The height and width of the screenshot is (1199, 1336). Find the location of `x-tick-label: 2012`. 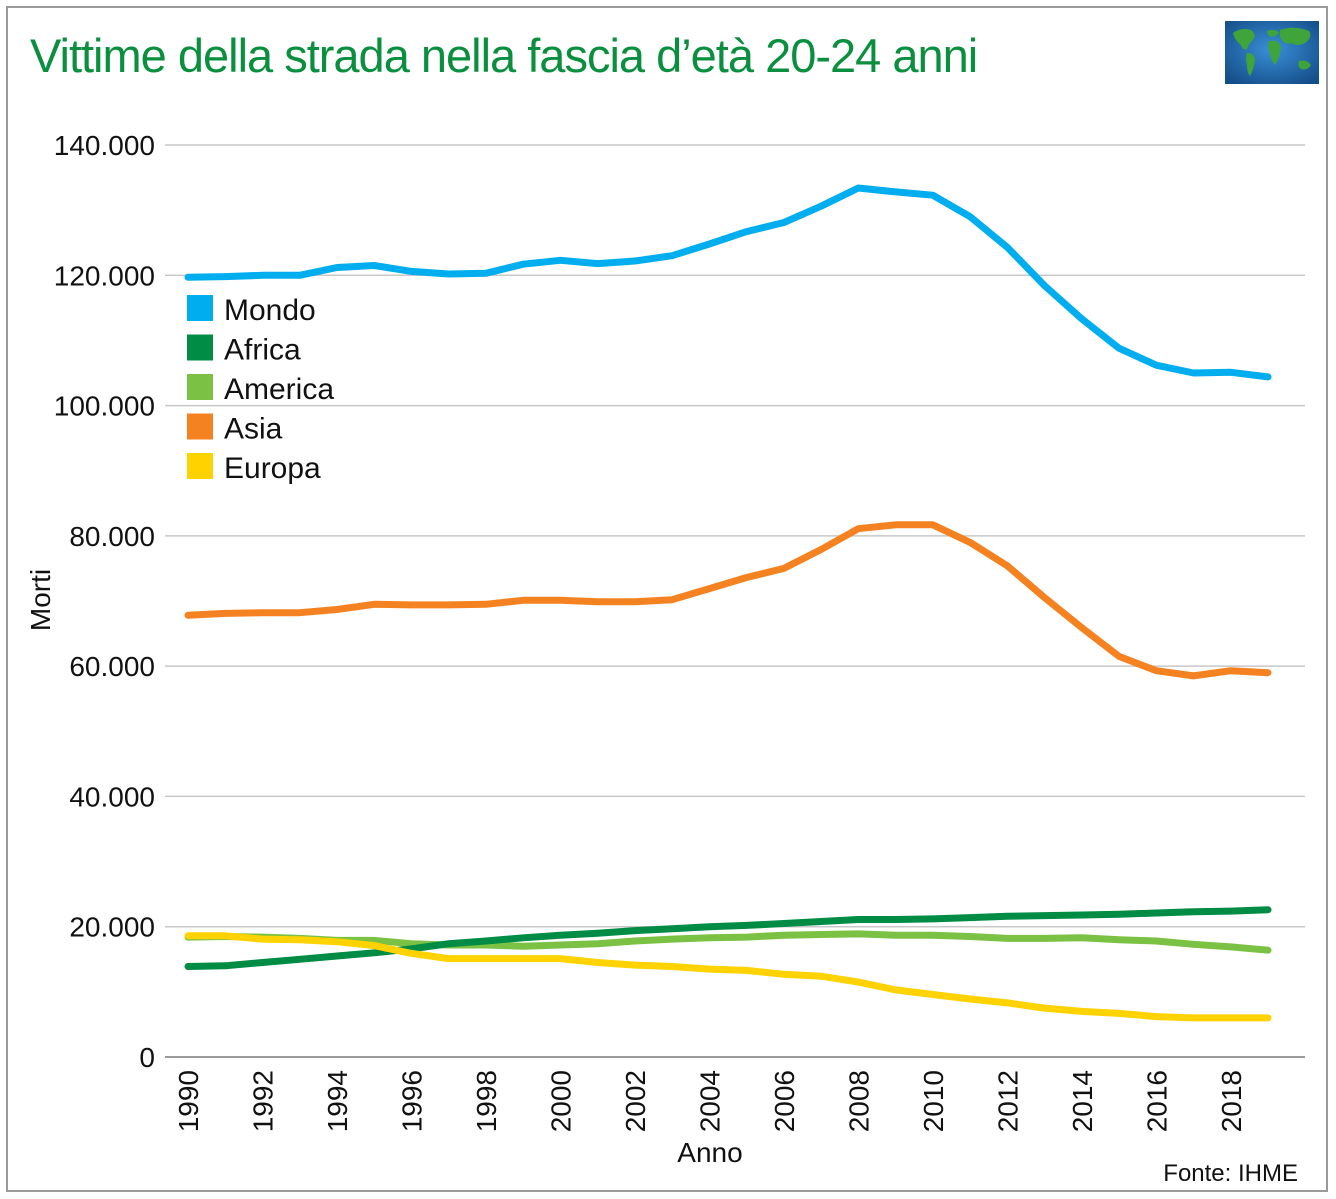

x-tick-label: 2012 is located at coordinates (1007, 1101).